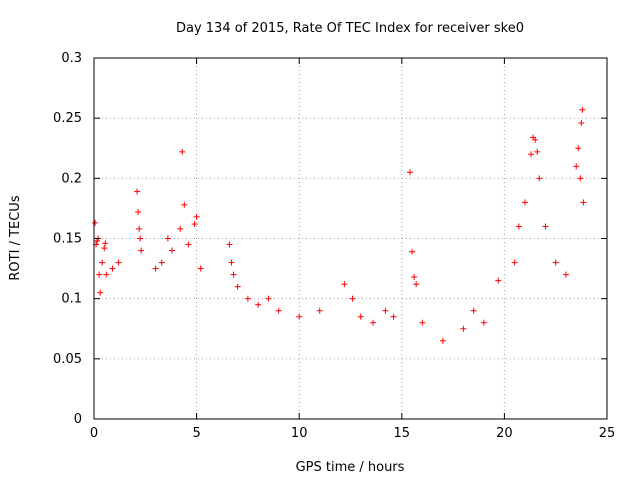 This screenshot has height=480, width=640. What do you see at coordinates (71, 299) in the screenshot?
I see `y-tick-label: 0.1` at bounding box center [71, 299].